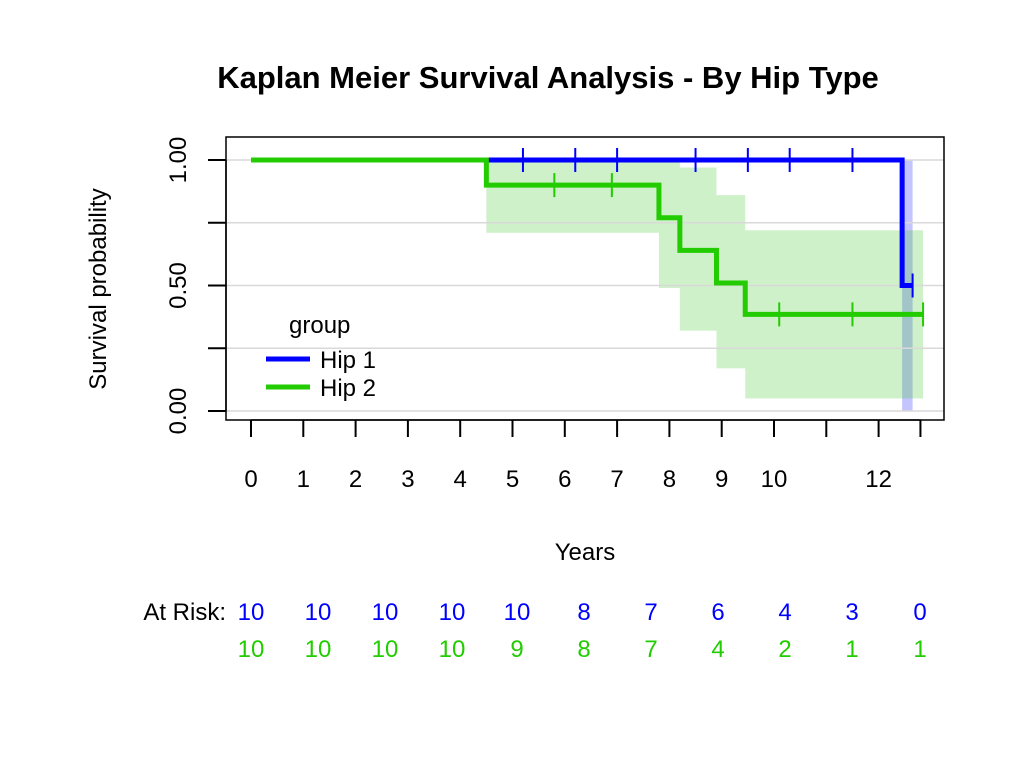 The height and width of the screenshot is (768, 1024). Describe the element at coordinates (534, 631) in the screenshot. I see `at-risk-table: At Risk: 10 10 10 10 10 8 7 6 4 3 0 10 10 10 10 9 8 7 4 2 1 1` at that location.